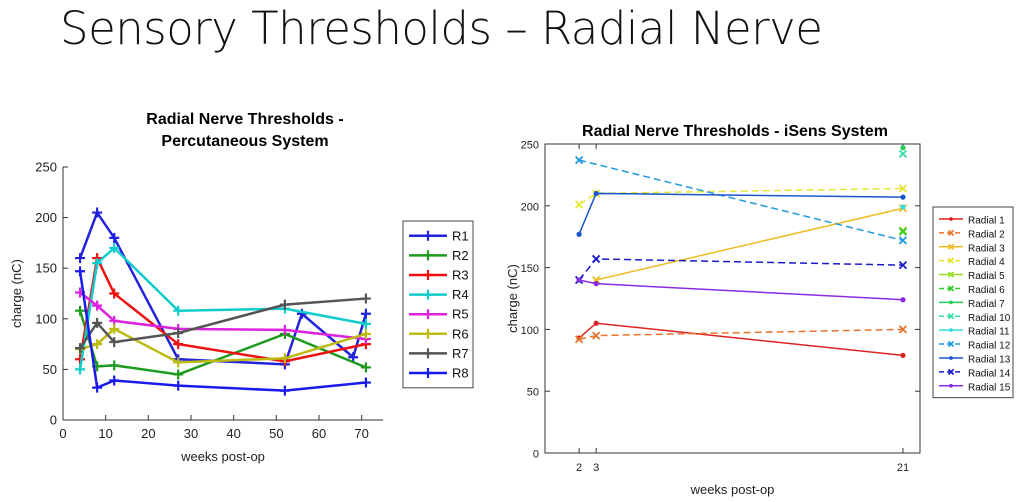  What do you see at coordinates (46, 268) in the screenshot?
I see `y-tick-label: 150` at bounding box center [46, 268].